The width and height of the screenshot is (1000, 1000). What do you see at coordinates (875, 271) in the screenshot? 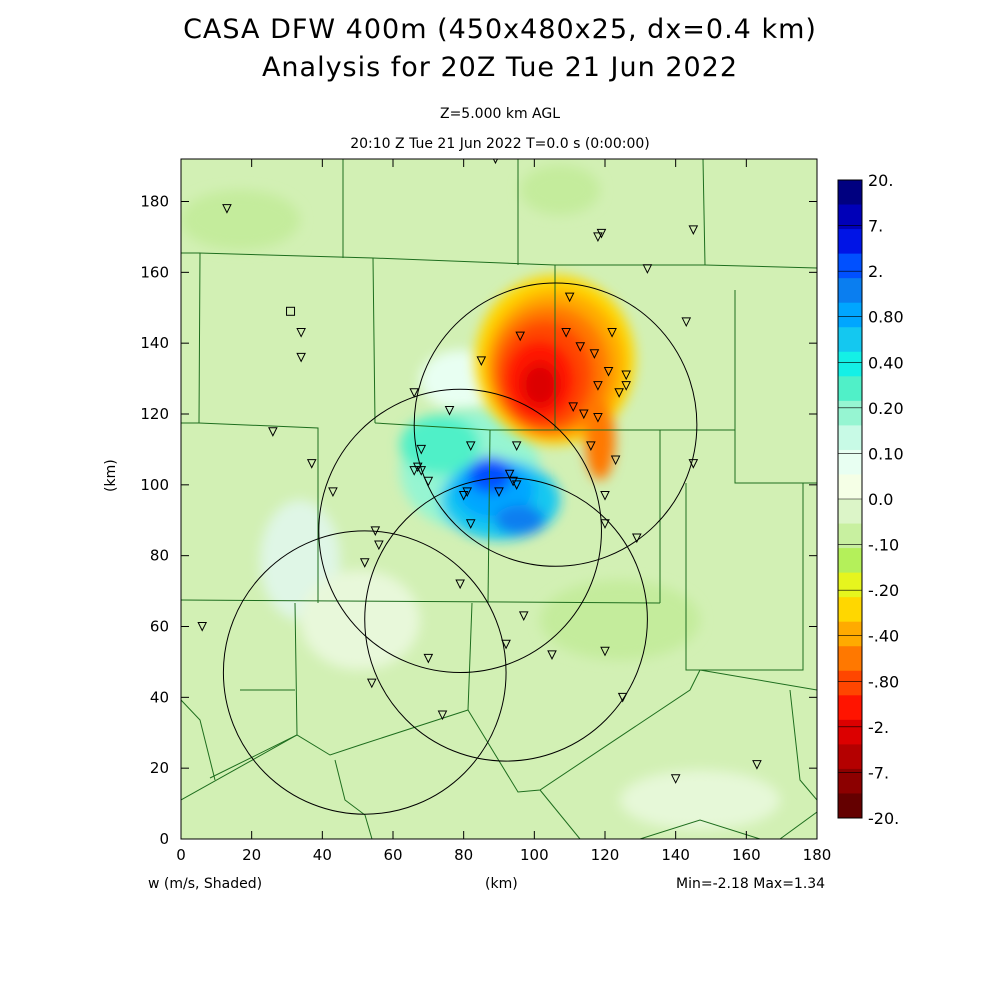
I see `colorbar-label: 2.` at bounding box center [875, 271].